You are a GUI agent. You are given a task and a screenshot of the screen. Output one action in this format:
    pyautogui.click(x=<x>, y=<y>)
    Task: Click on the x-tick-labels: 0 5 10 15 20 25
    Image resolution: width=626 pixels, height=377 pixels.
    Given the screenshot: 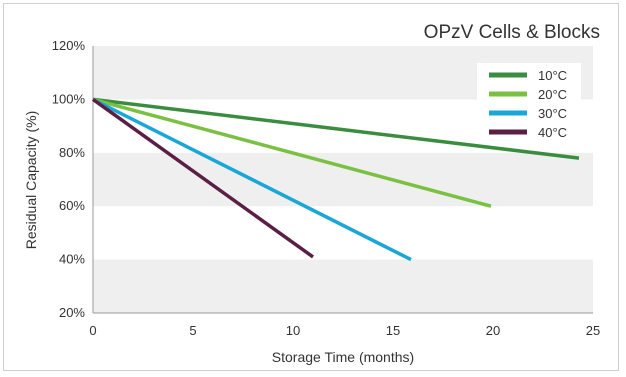 What is the action you would take?
    pyautogui.click(x=344, y=330)
    